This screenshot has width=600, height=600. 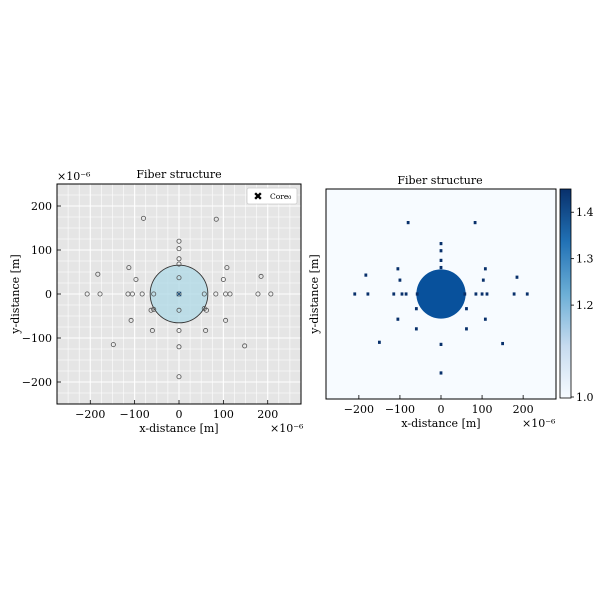 I want to click on colorbar-tick-label: 1.2, so click(x=585, y=305).